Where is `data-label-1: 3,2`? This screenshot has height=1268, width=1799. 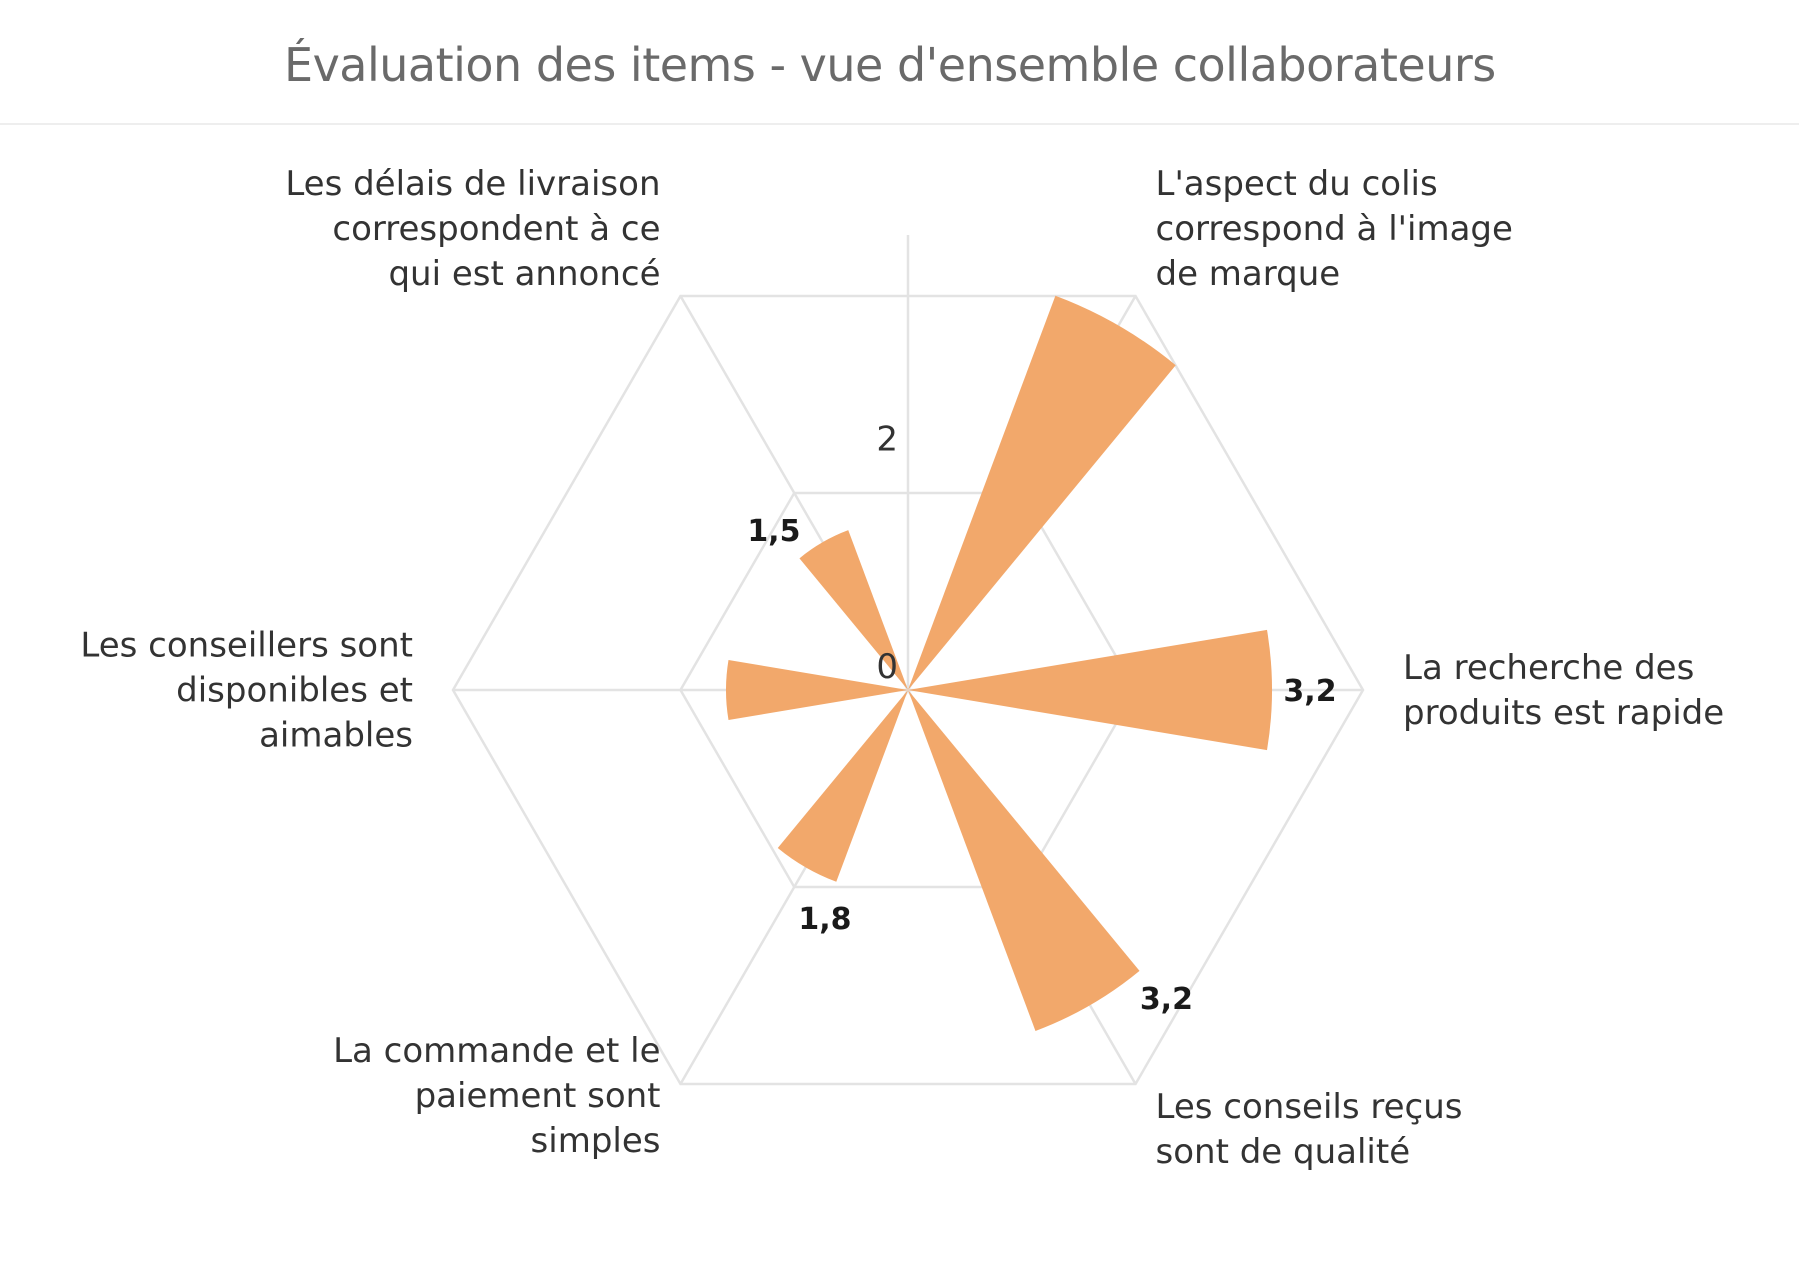
data-label-1: 3,2 is located at coordinates (1309, 691).